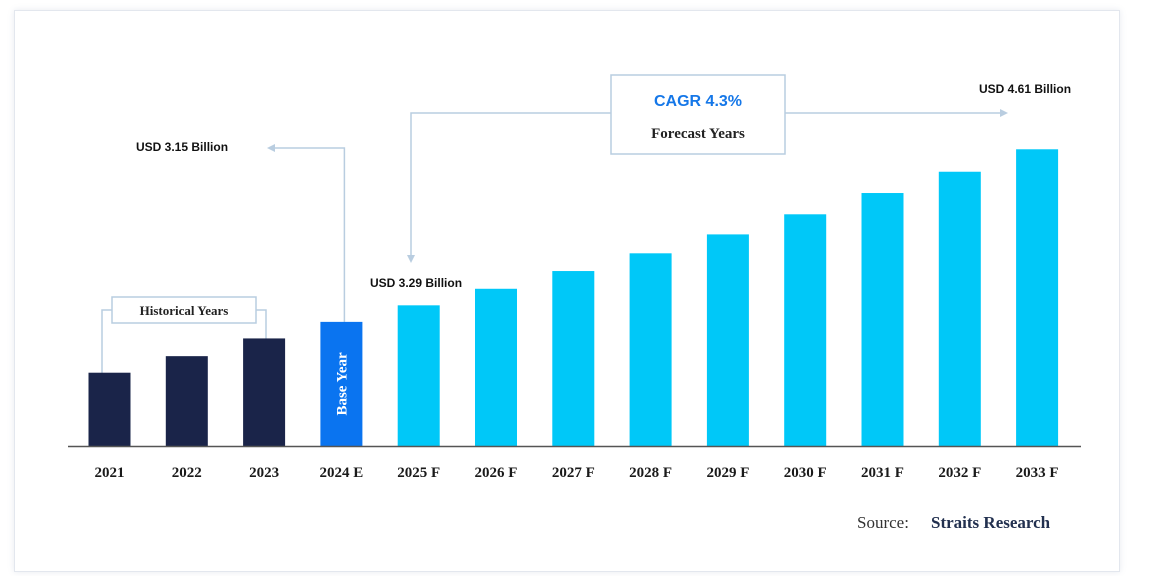  I want to click on x-tick-label: 2033 F, so click(1037, 473).